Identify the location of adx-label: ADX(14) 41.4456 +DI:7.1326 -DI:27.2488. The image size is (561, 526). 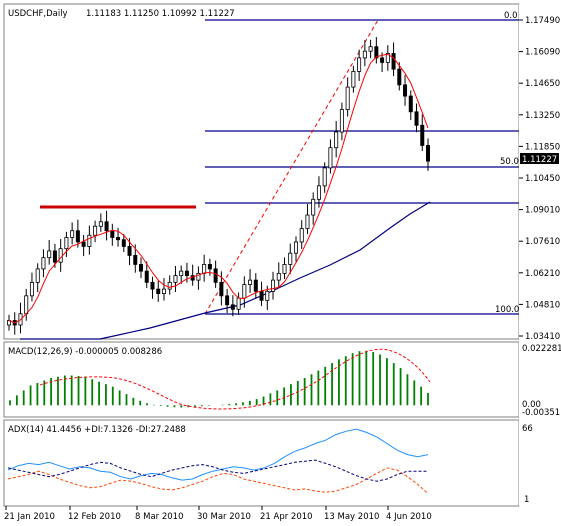
(97, 430).